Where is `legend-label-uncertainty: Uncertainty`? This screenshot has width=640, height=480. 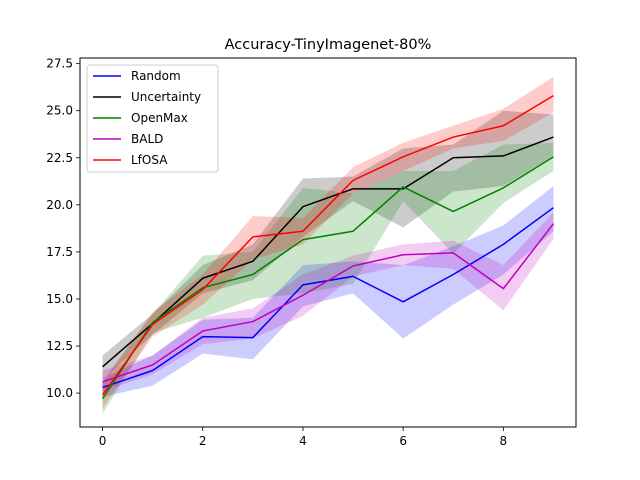
legend-label-uncertainty: Uncertainty is located at coordinates (166, 97).